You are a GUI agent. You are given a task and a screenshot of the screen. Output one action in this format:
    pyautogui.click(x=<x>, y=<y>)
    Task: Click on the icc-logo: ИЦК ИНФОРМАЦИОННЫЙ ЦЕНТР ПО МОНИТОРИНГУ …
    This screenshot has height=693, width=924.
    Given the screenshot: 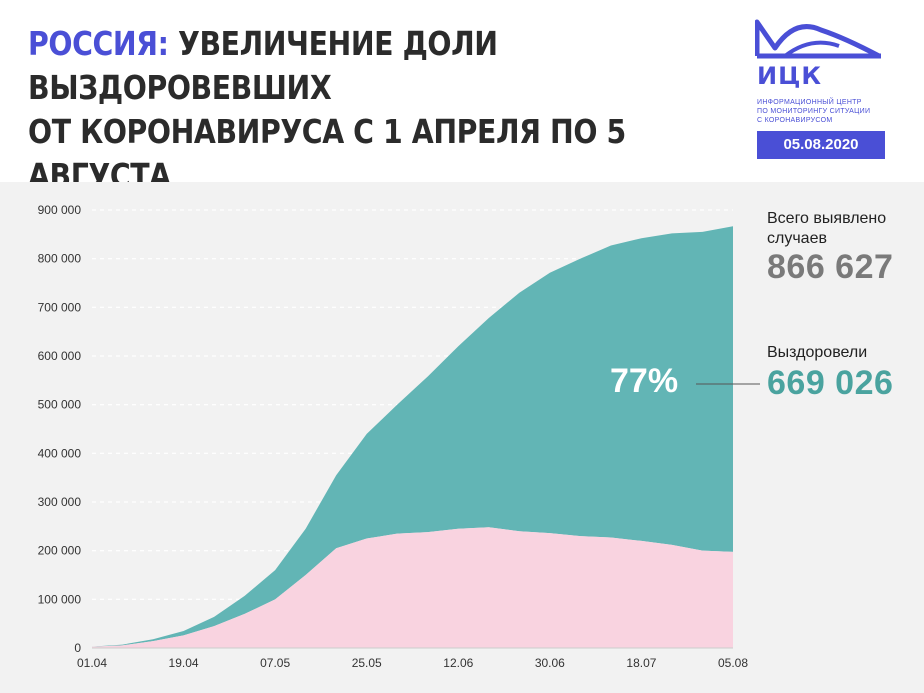 What is the action you would take?
    pyautogui.click(x=822, y=71)
    